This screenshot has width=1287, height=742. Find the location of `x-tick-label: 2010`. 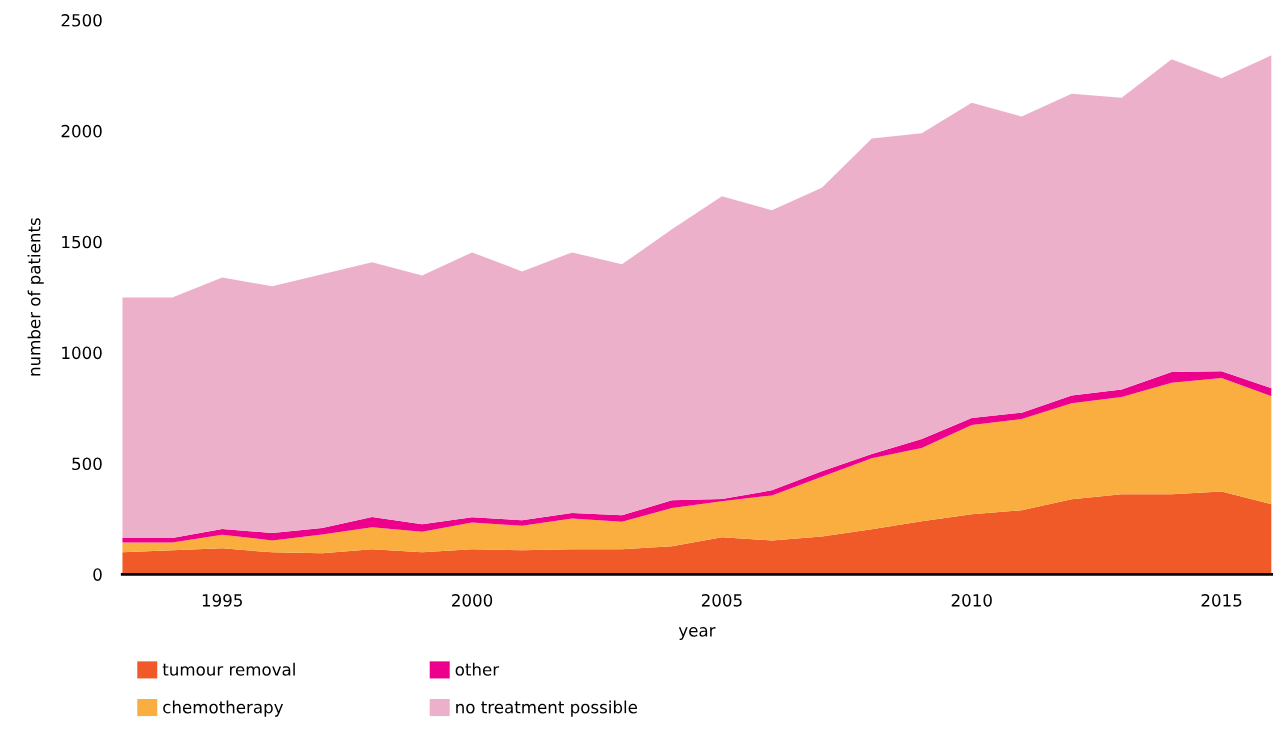

x-tick-label: 2010 is located at coordinates (971, 600).